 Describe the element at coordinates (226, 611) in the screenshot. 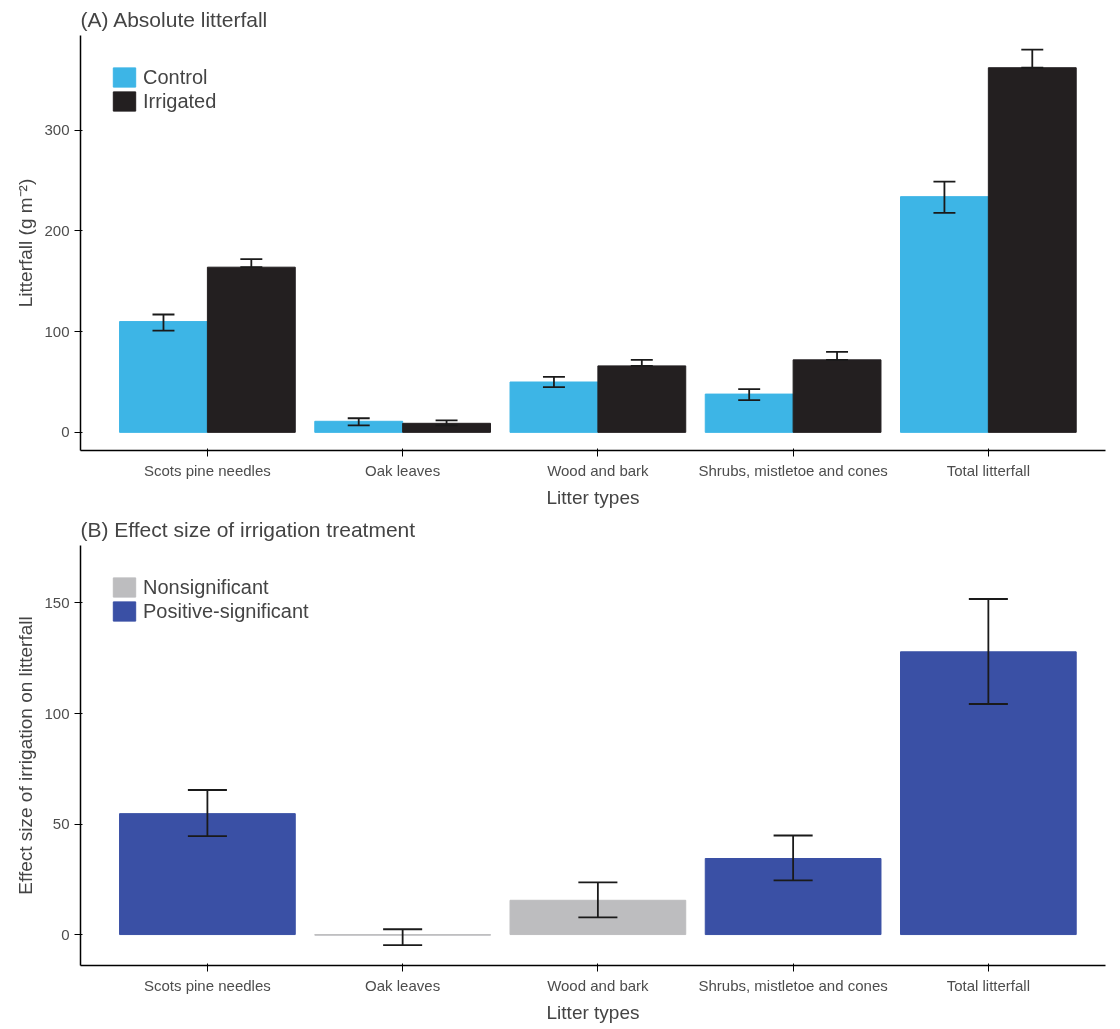

I see `legend-label: Positive-significant` at that location.